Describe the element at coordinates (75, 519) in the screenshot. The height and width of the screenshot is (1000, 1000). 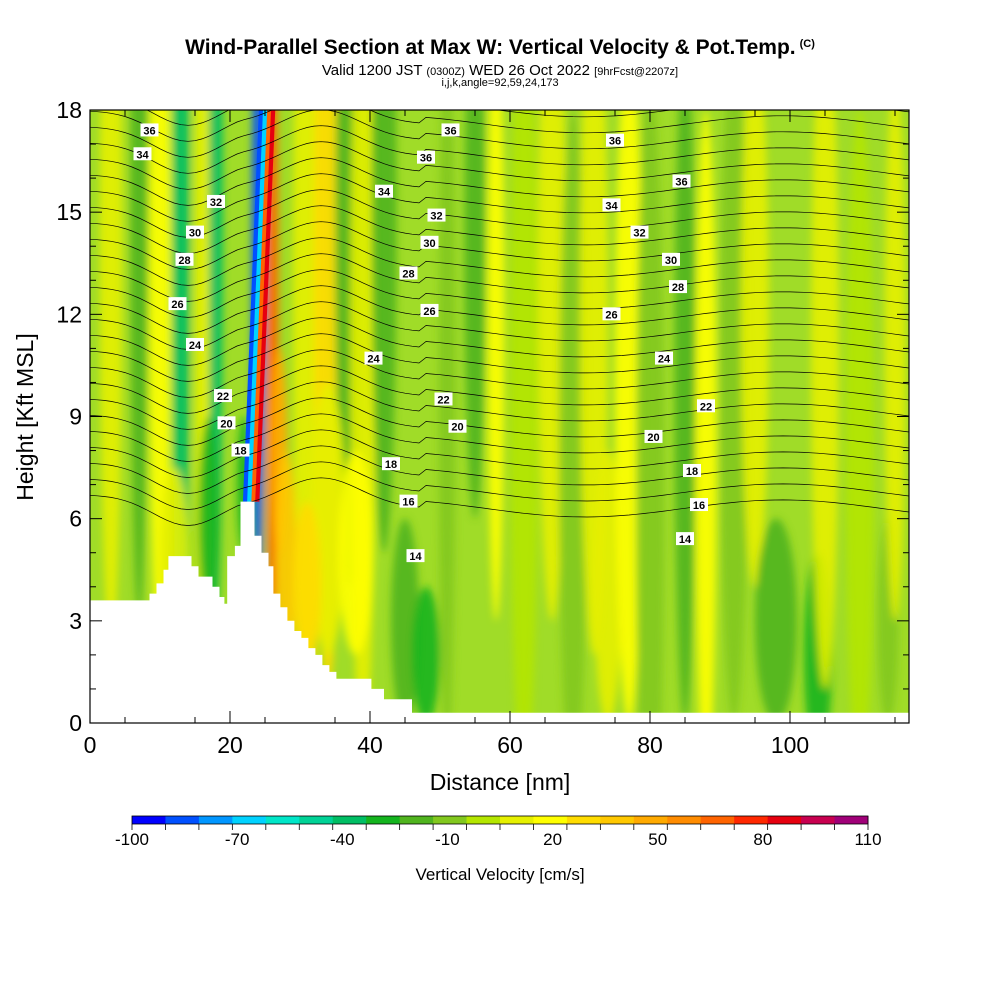
I see `y-tick-label: 6` at that location.